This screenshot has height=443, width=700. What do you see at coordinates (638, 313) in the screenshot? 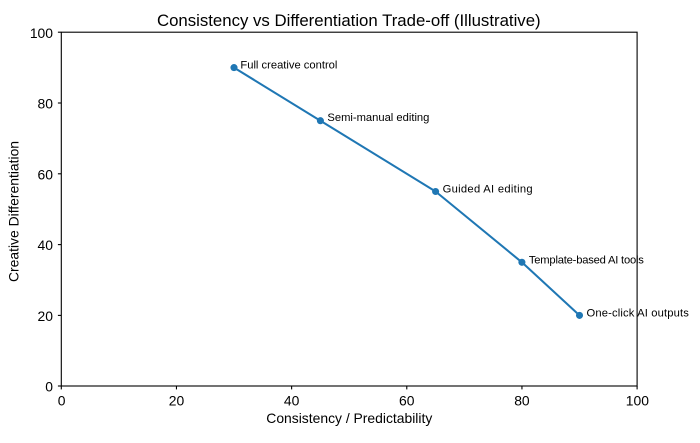
I see `svg-text: One-click AI outputs` at bounding box center [638, 313].